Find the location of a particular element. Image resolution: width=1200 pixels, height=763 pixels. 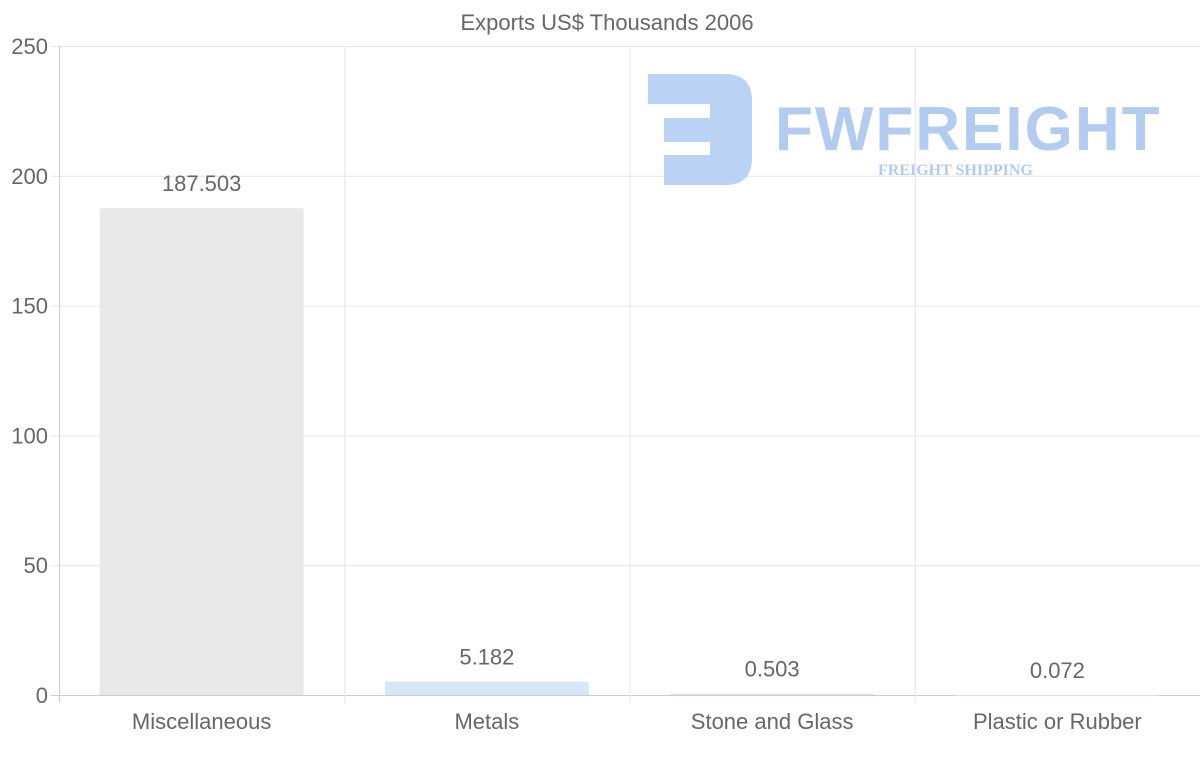

x-tick-label: Stone and Glass is located at coordinates (772, 721).